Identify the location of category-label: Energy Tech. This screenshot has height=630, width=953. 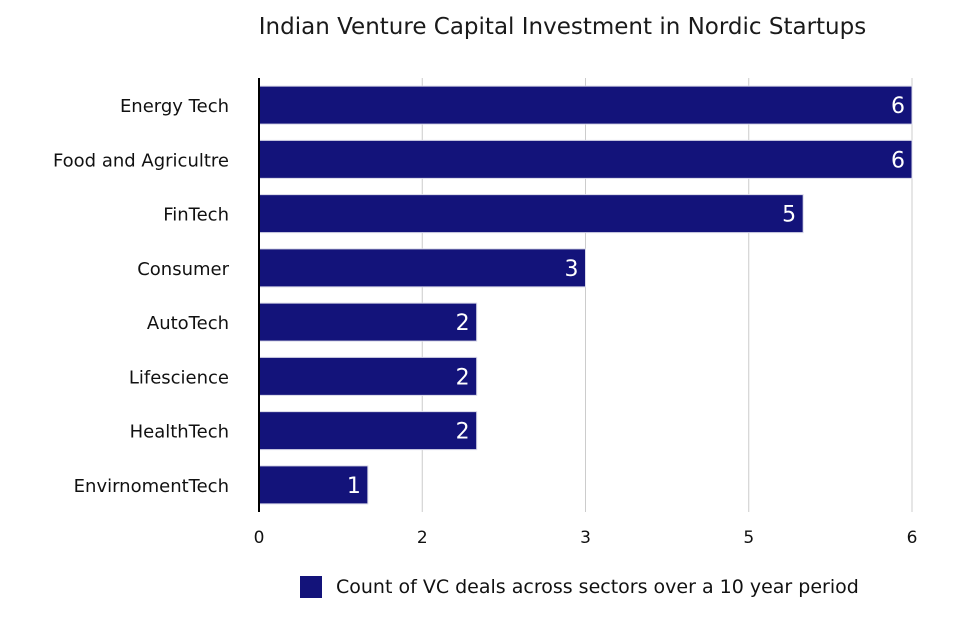
(174, 106).